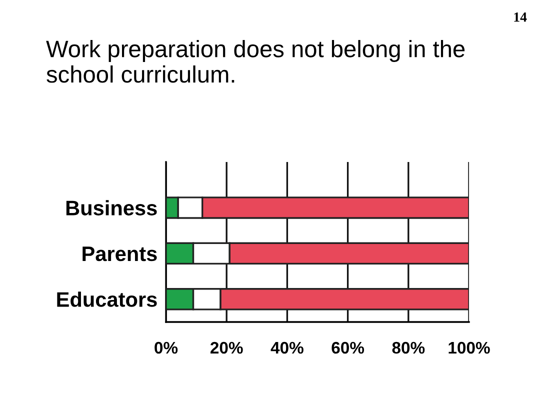 This screenshot has width=538, height=412. What do you see at coordinates (166, 348) in the screenshot?
I see `x-tick-label: 0%` at bounding box center [166, 348].